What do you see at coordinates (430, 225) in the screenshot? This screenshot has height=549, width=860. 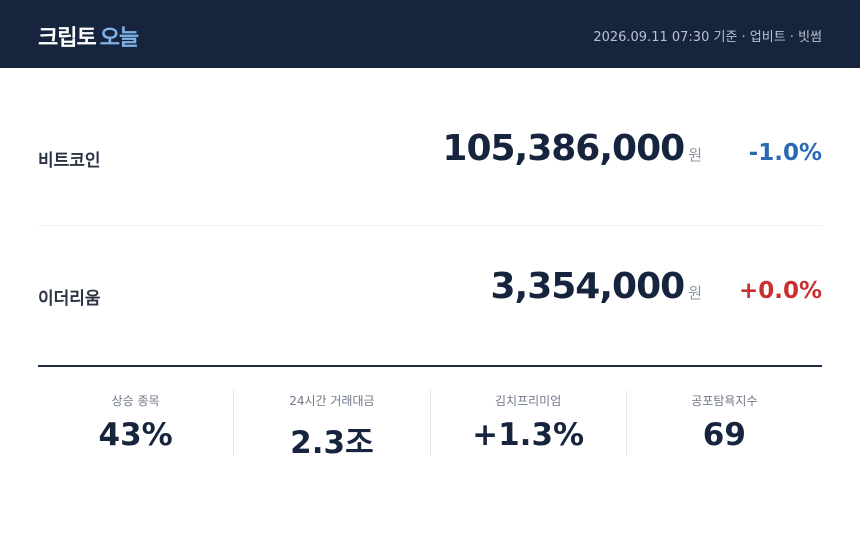 I see `row-divider` at bounding box center [430, 225].